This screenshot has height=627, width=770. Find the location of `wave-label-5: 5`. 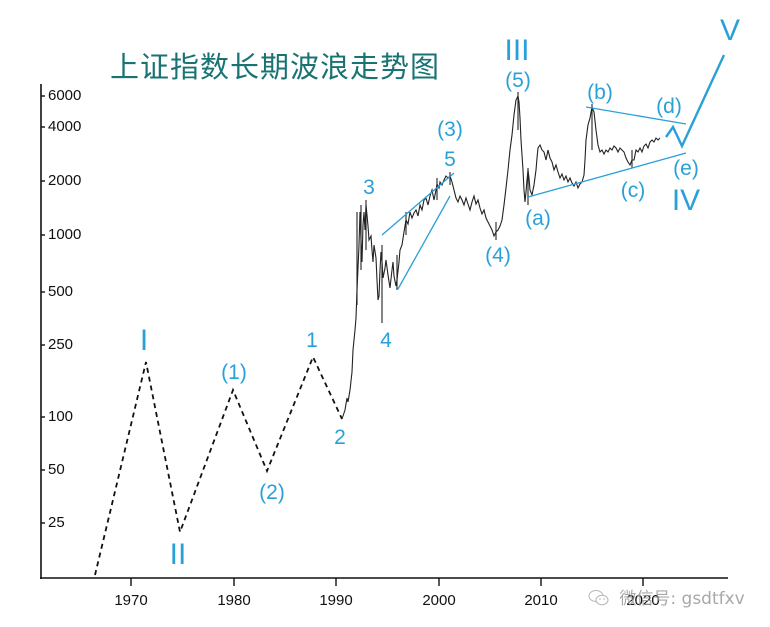

wave-label-5: 5 is located at coordinates (450, 159).